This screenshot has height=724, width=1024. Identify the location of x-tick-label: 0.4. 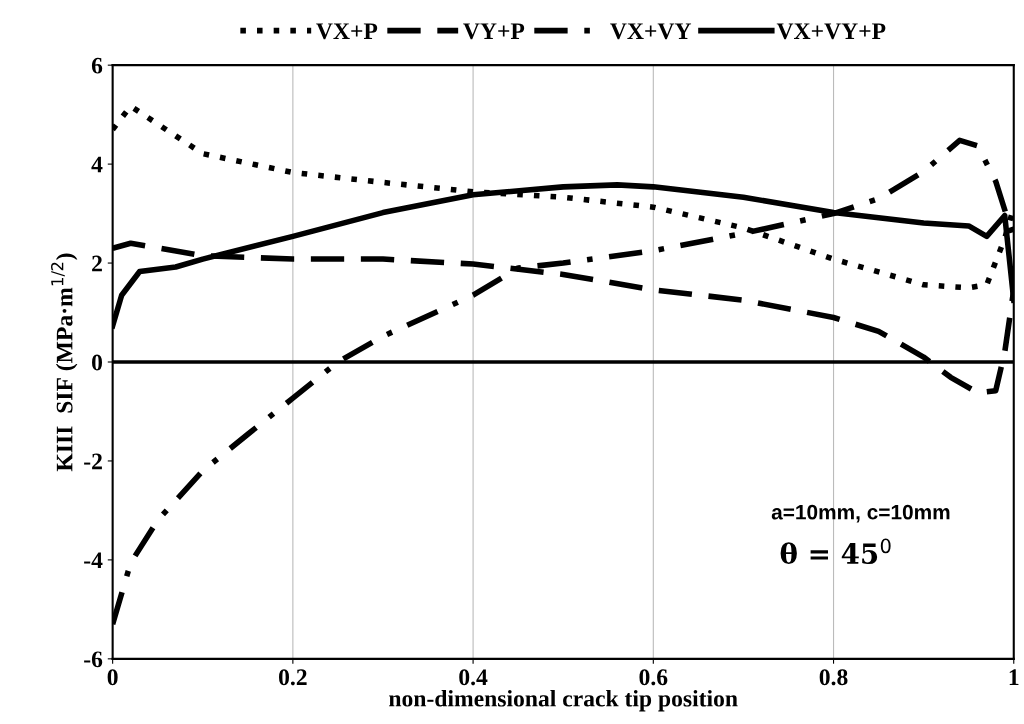
(473, 677).